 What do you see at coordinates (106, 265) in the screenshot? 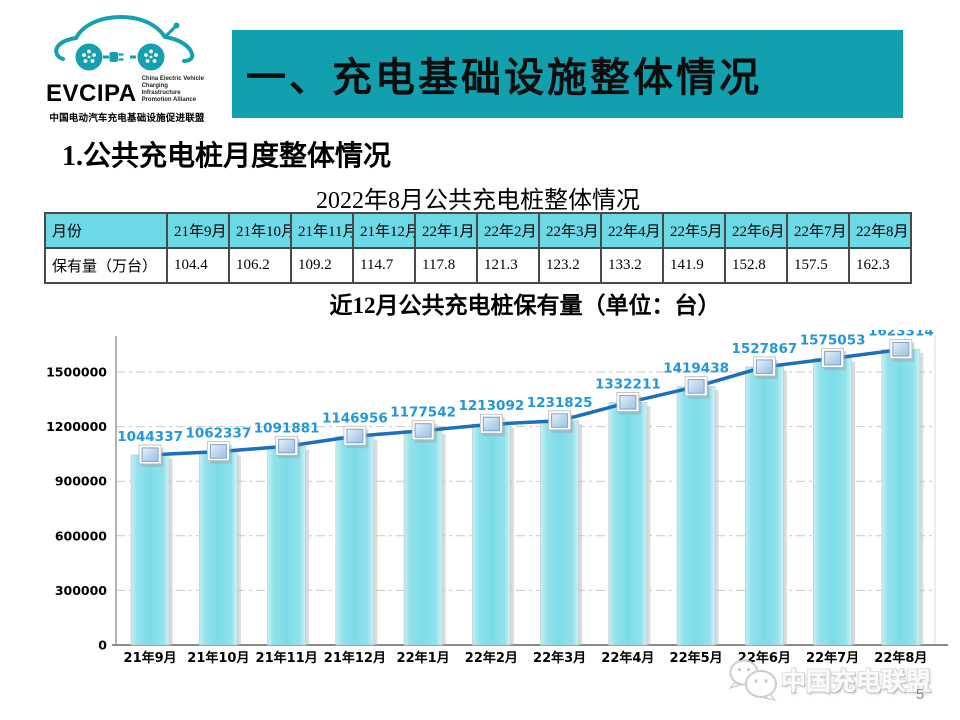
I see `value-cell: 保有量（万台）` at bounding box center [106, 265].